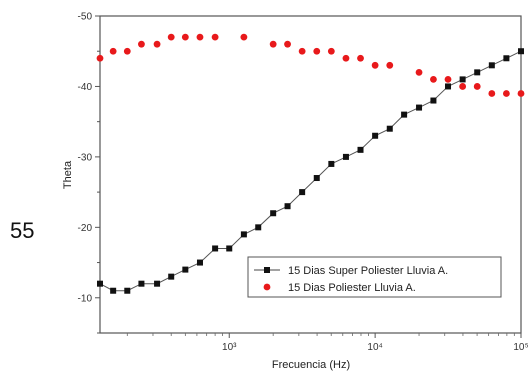 Image resolution: width=529 pixels, height=374 pixels. Describe the element at coordinates (68, 174) in the screenshot. I see `y-axis-label: Theta` at that location.